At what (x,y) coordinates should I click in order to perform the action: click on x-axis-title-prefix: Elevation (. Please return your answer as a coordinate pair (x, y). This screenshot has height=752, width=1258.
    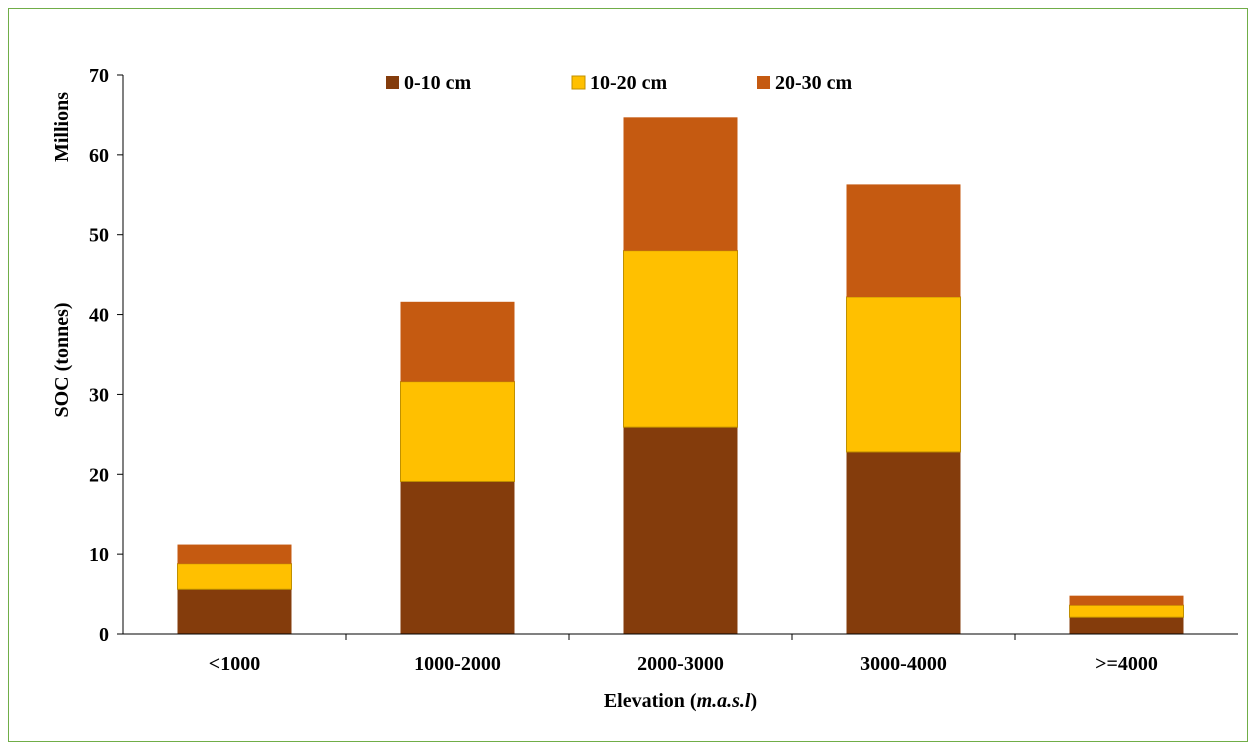
    Looking at the image, I should click on (650, 701).